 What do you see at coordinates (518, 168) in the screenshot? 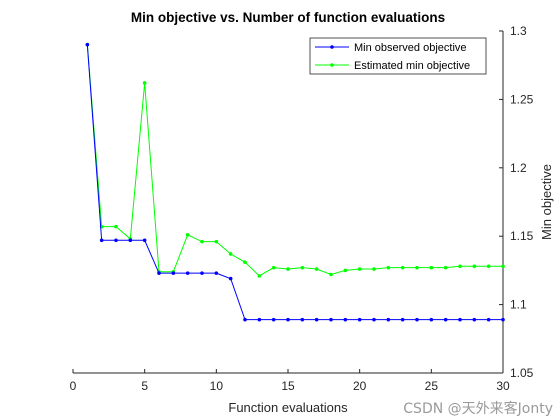
I see `y-tick-label: 1.2` at bounding box center [518, 168].